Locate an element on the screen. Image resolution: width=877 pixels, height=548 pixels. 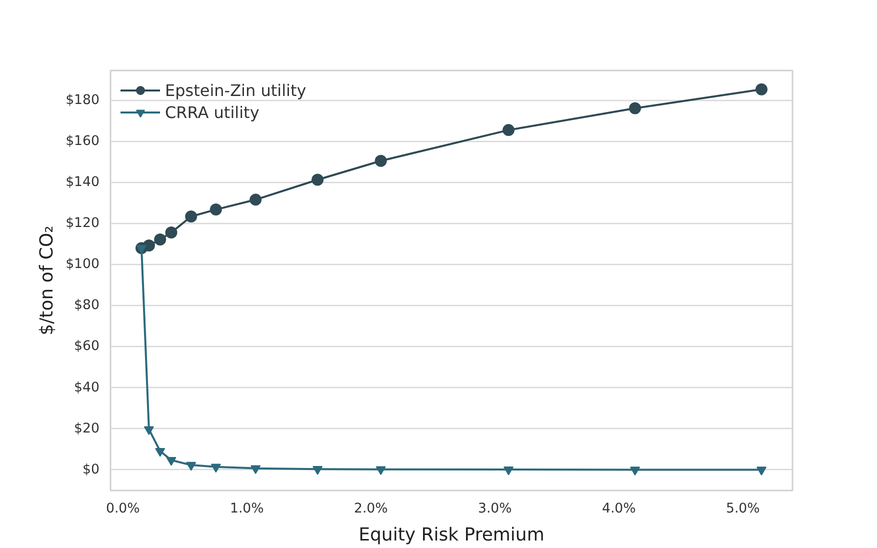
y-tick-label: $120 is located at coordinates (83, 224).